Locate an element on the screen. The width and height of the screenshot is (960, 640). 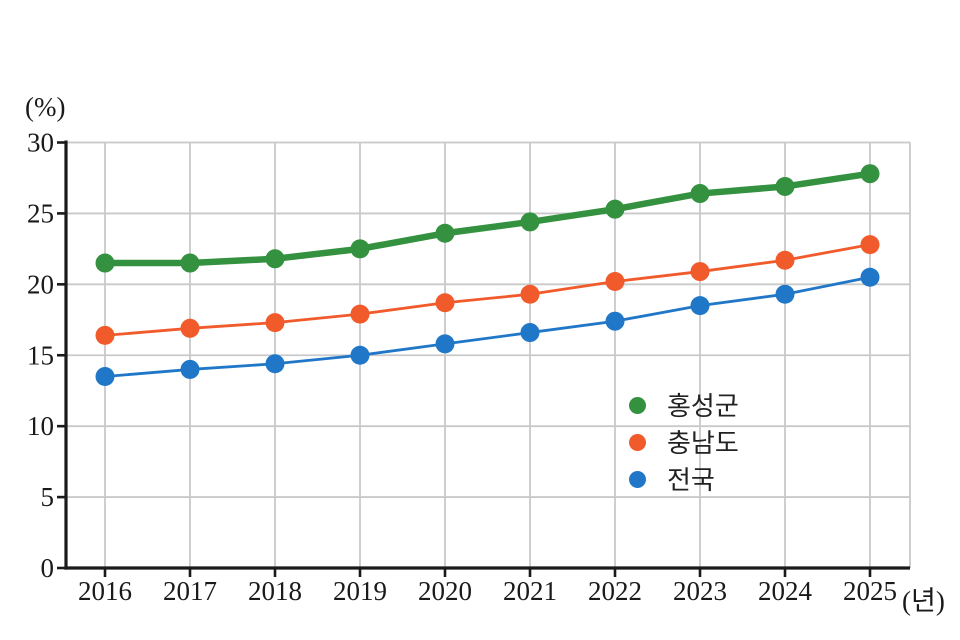
y-tick-label: 20 is located at coordinates (40, 284).